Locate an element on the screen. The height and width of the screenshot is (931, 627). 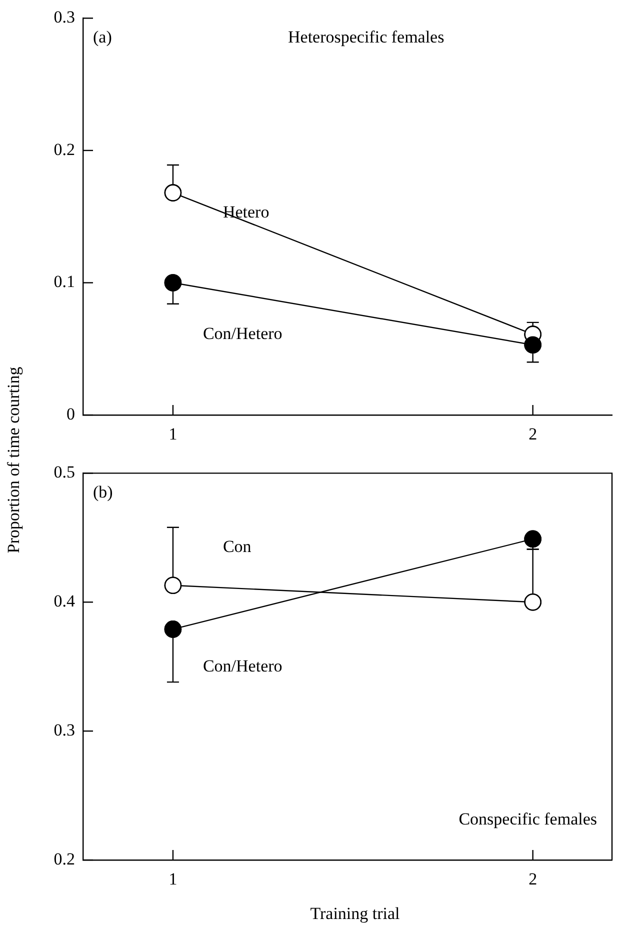
y-tick-label: 0.4 is located at coordinates (65, 601).